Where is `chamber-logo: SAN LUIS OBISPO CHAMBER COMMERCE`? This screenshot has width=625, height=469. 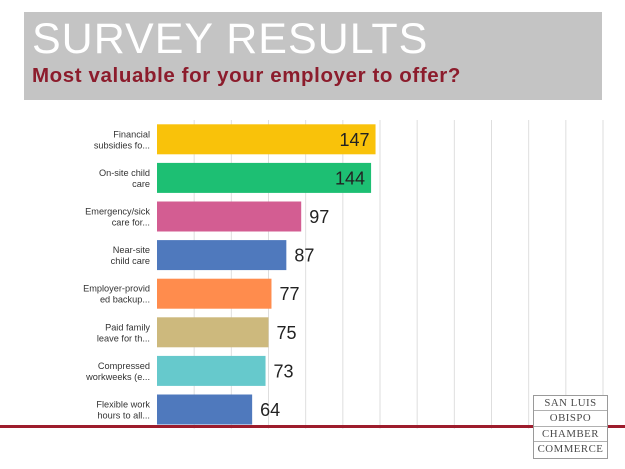 chamber-logo: SAN LUIS OBISPO CHAMBER COMMERCE is located at coordinates (570, 427).